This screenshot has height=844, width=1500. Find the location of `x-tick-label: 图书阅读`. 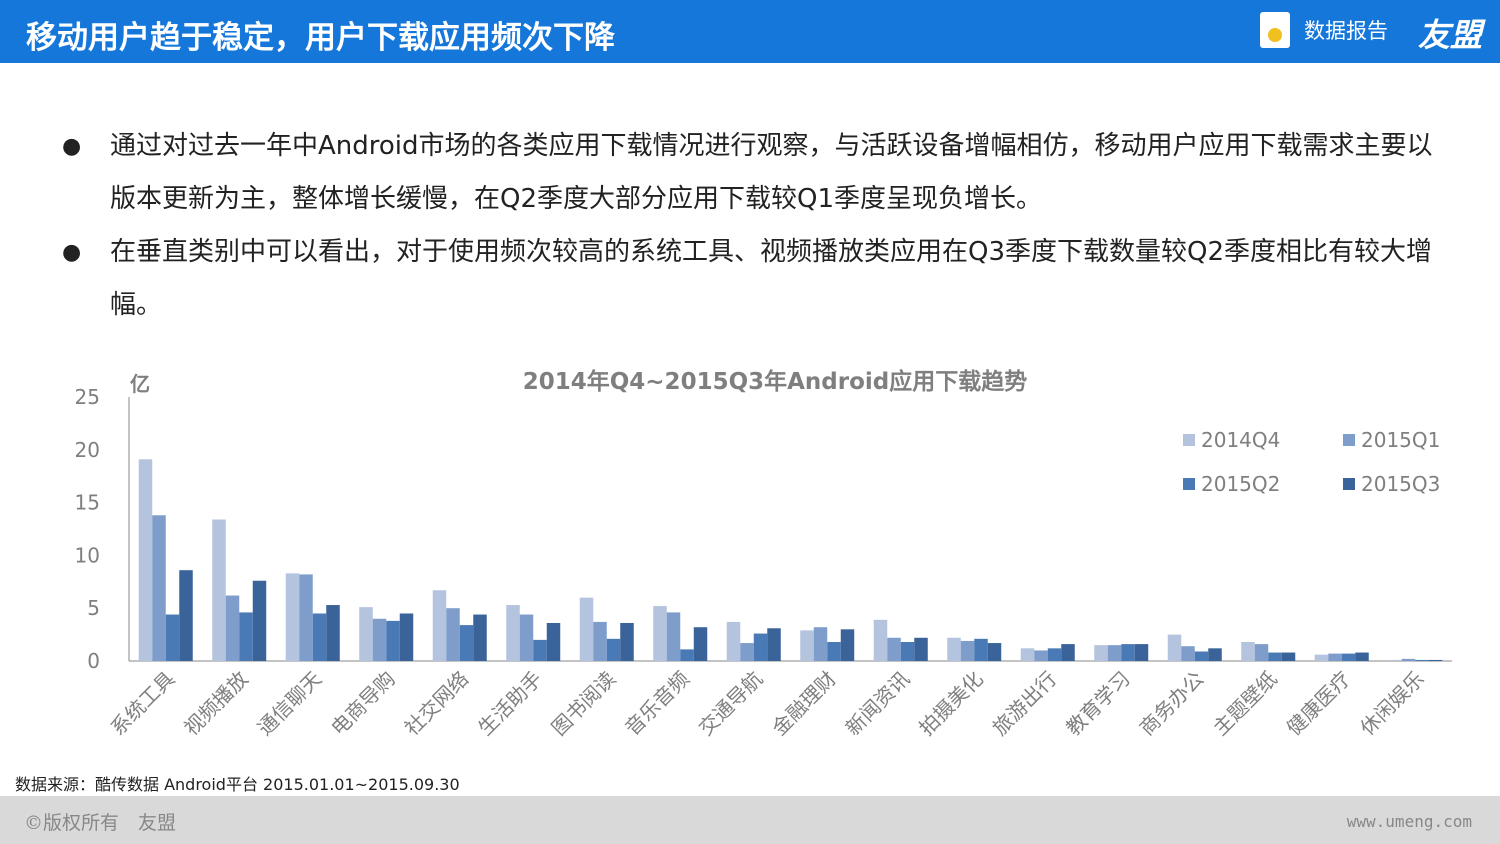

x-tick-label: 图书阅读 is located at coordinates (584, 704).